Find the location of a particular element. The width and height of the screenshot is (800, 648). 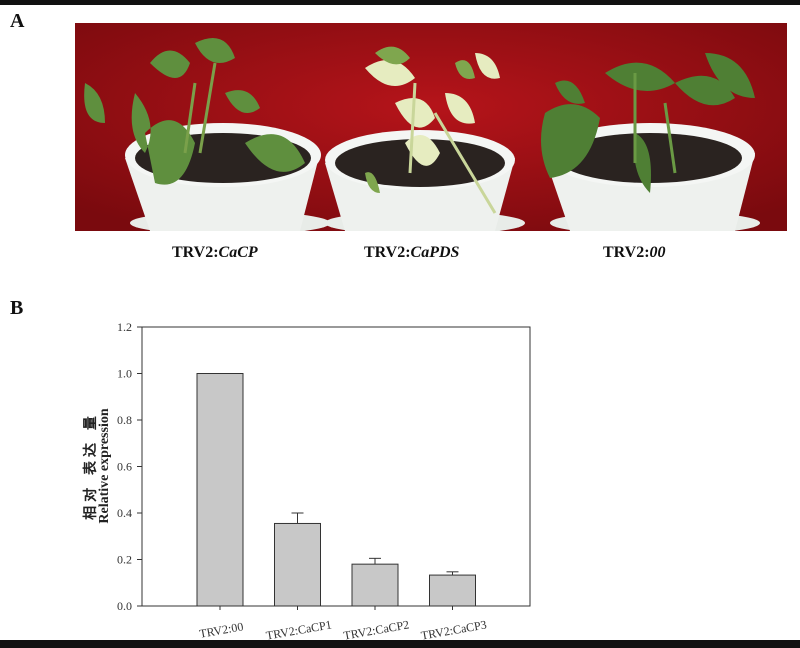

y-tick-label: 1.0 is located at coordinates (124, 374).